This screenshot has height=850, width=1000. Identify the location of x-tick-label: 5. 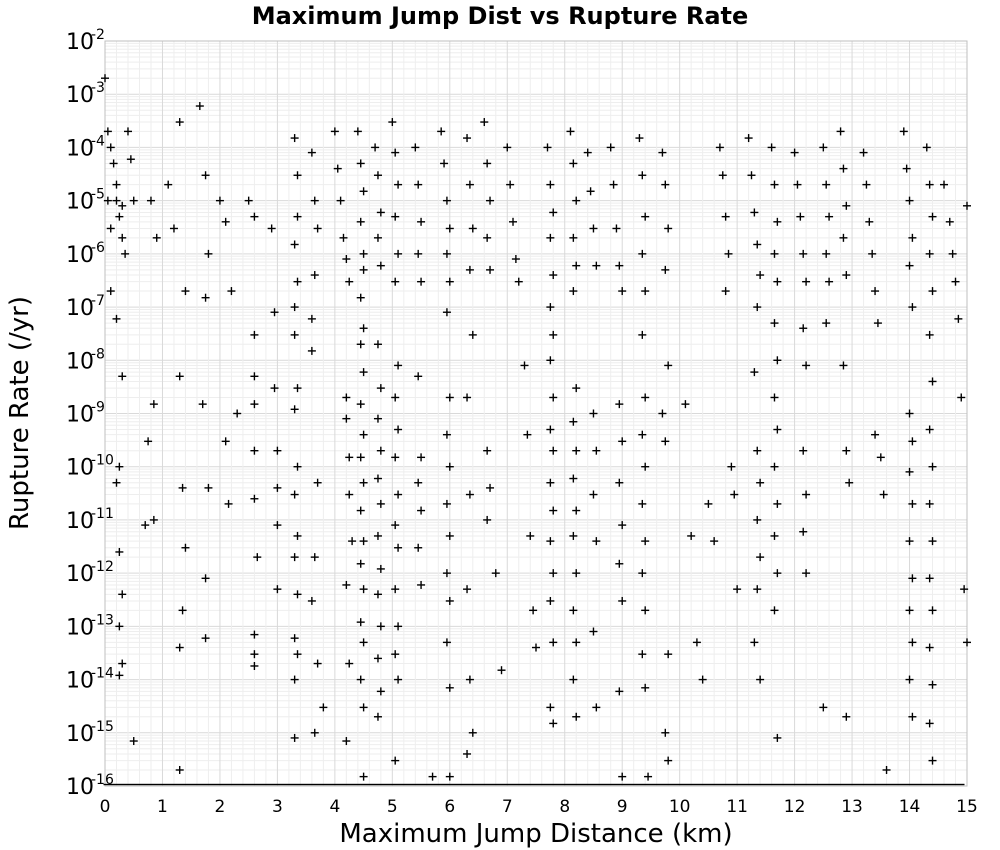
(392, 807).